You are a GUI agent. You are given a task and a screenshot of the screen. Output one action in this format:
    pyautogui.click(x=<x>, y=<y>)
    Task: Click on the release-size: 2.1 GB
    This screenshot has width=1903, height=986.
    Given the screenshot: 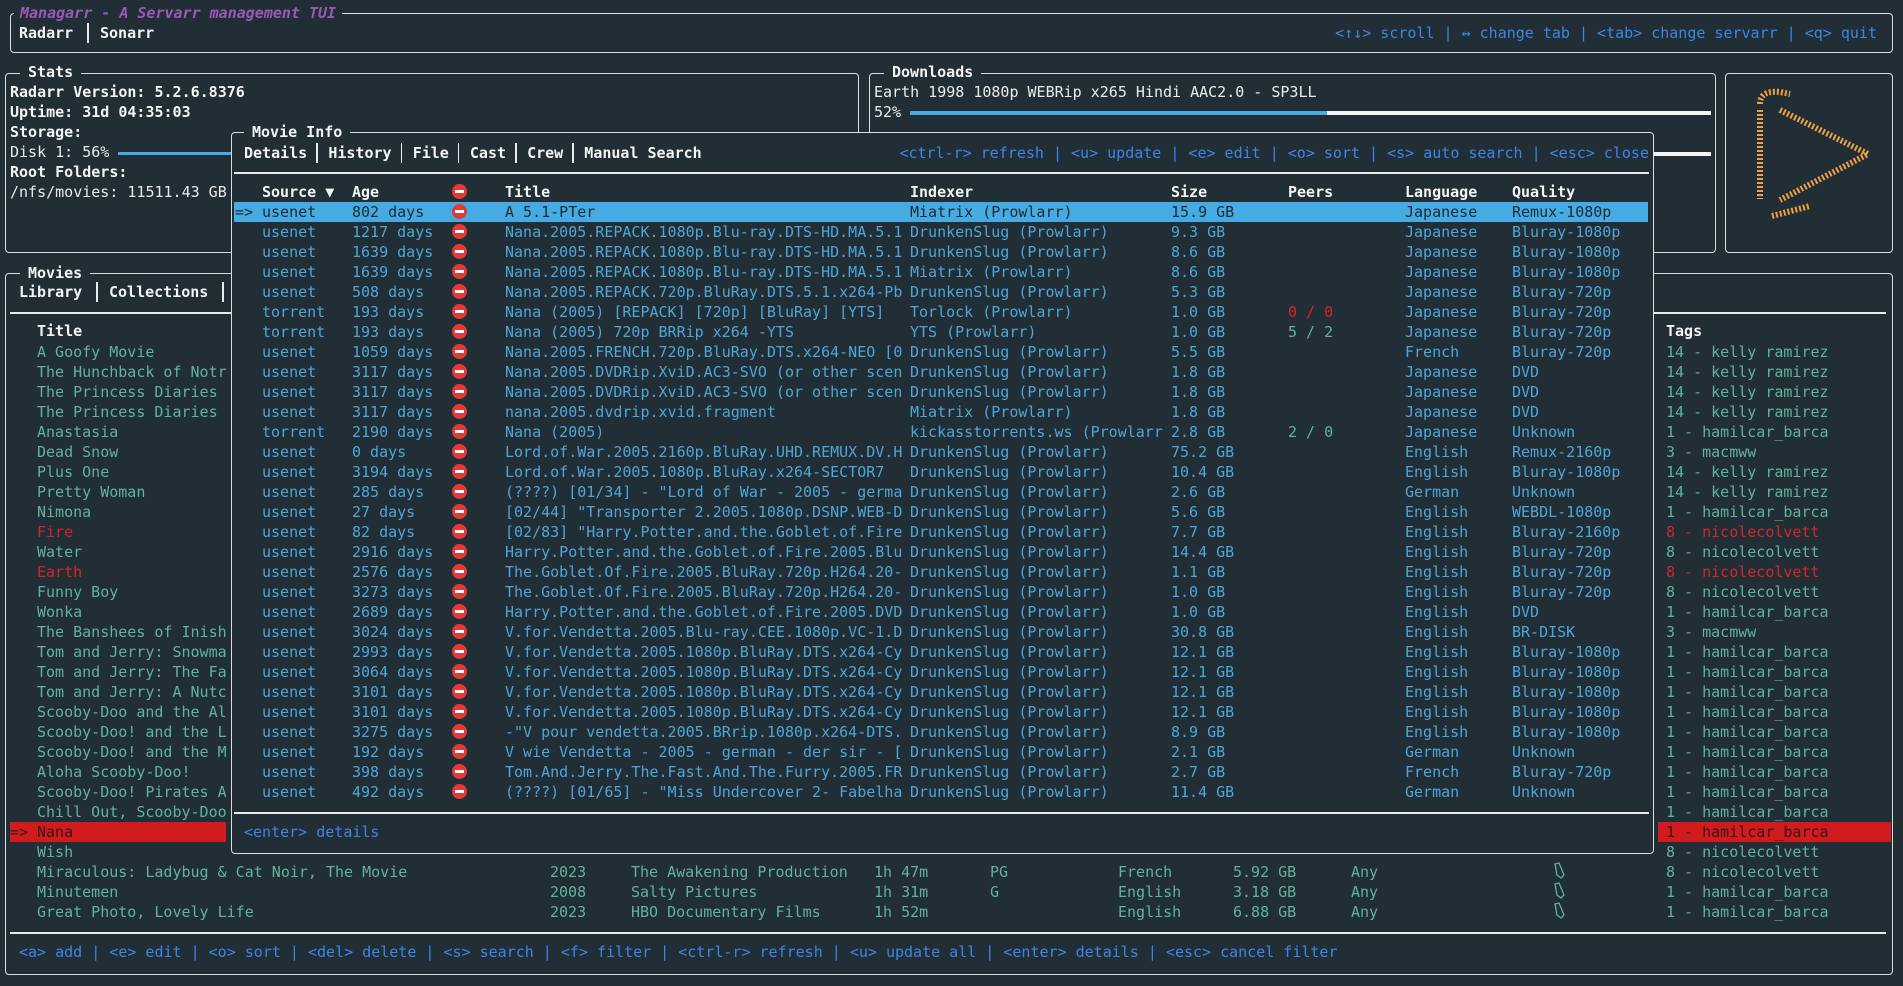 What is the action you would take?
    pyautogui.click(x=1198, y=752)
    